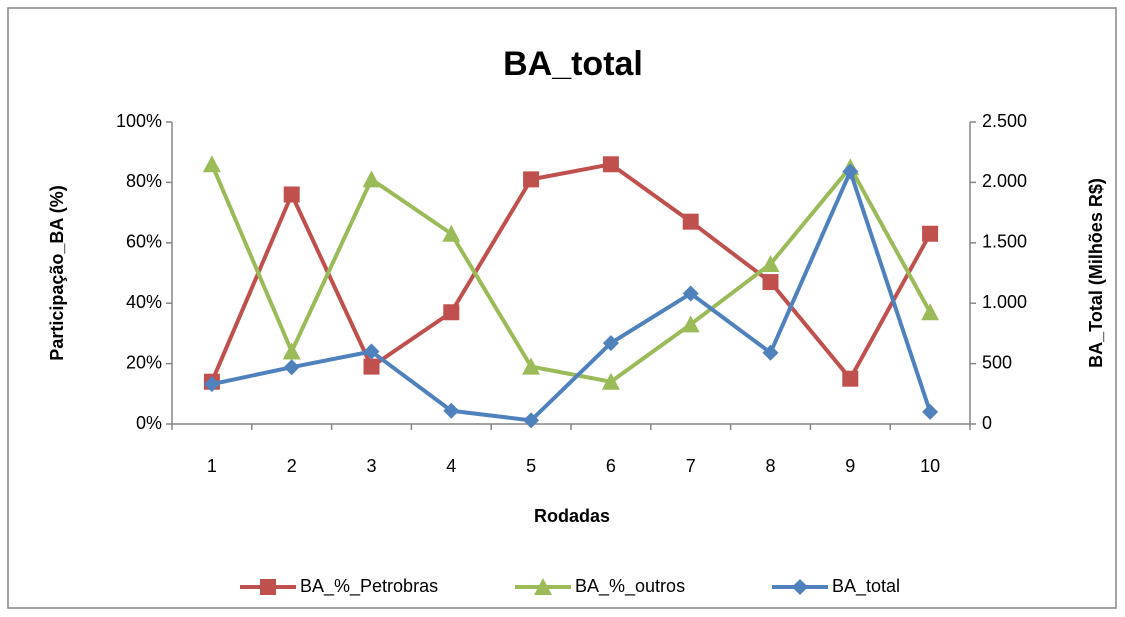 The width and height of the screenshot is (1125, 617). Describe the element at coordinates (573, 64) in the screenshot. I see `chart-title: BA_total` at that location.